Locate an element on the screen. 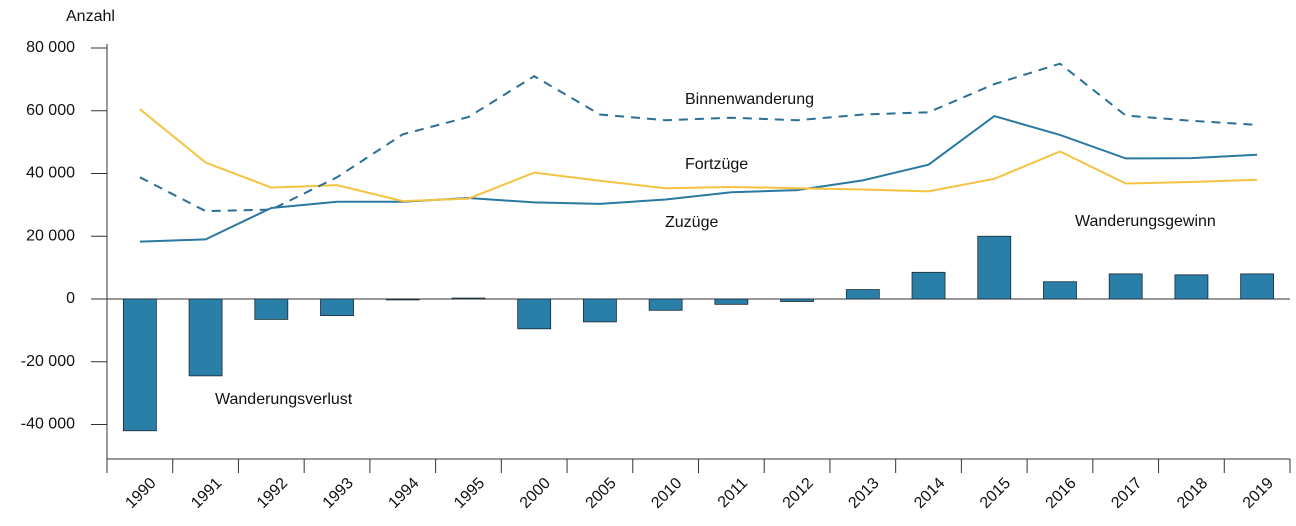  x-tick-label: 2005 is located at coordinates (601, 493).